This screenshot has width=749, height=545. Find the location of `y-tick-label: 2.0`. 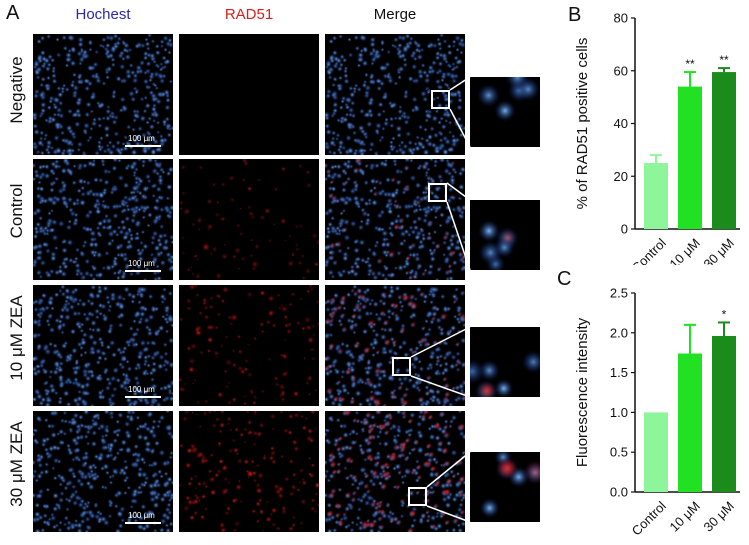

y-tick-label: 2.0 is located at coordinates (619, 332).